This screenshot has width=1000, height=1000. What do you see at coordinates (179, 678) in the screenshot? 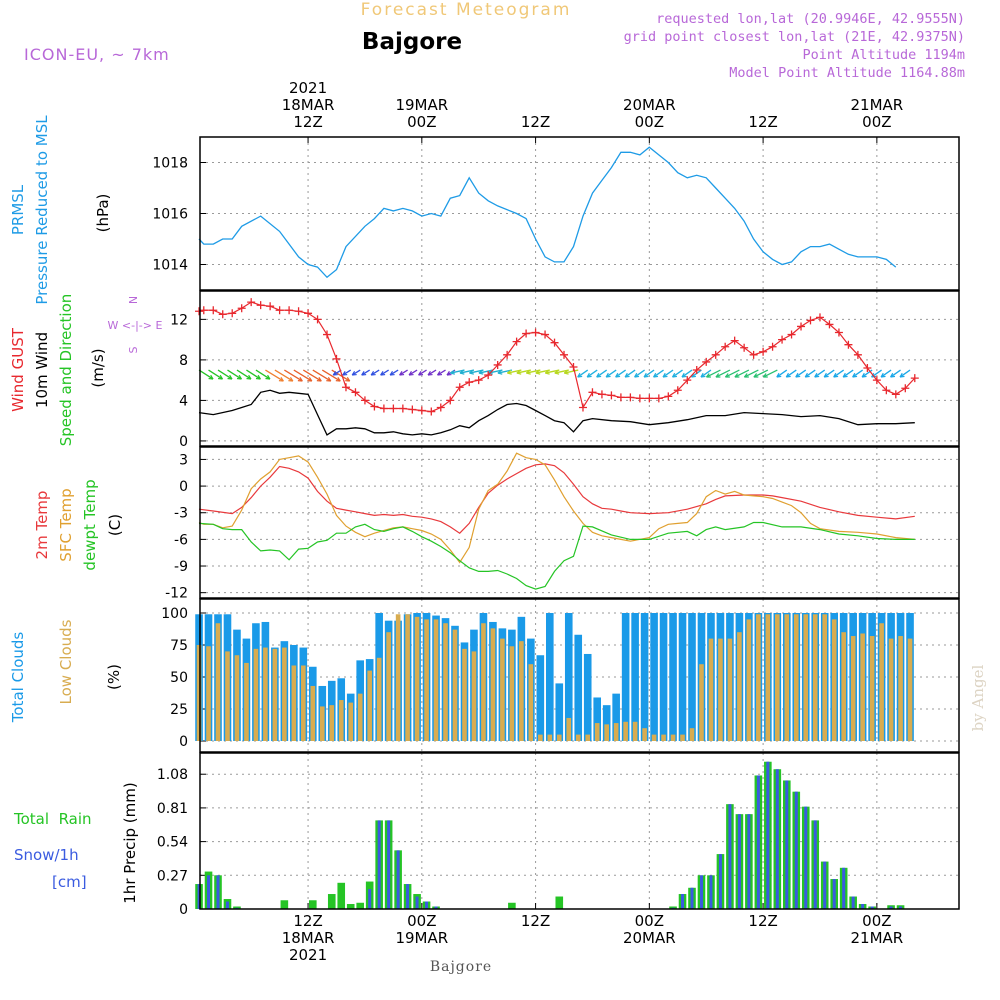
I see `y-tick-label: 50` at bounding box center [179, 678].